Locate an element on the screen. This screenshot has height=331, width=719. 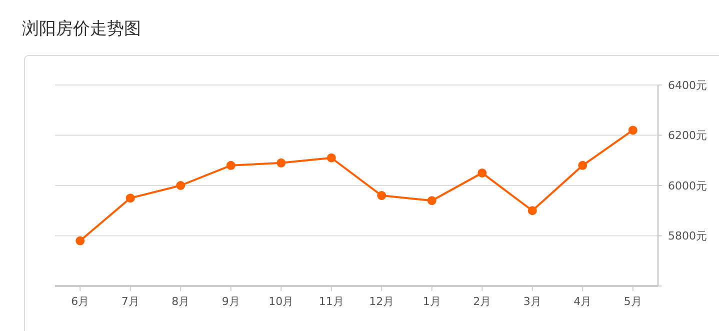
x-tick-label: 11月 is located at coordinates (331, 301).